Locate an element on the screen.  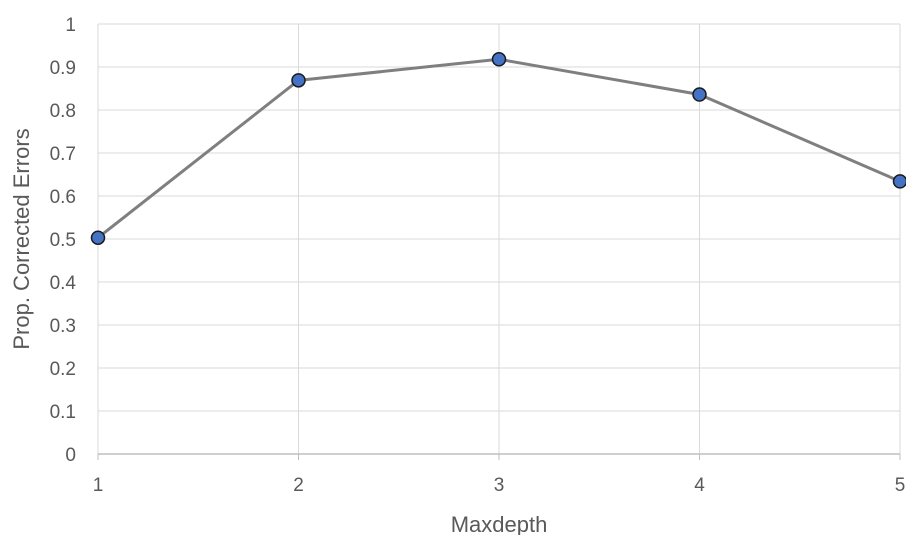
x-tick-label: 3 is located at coordinates (499, 485).